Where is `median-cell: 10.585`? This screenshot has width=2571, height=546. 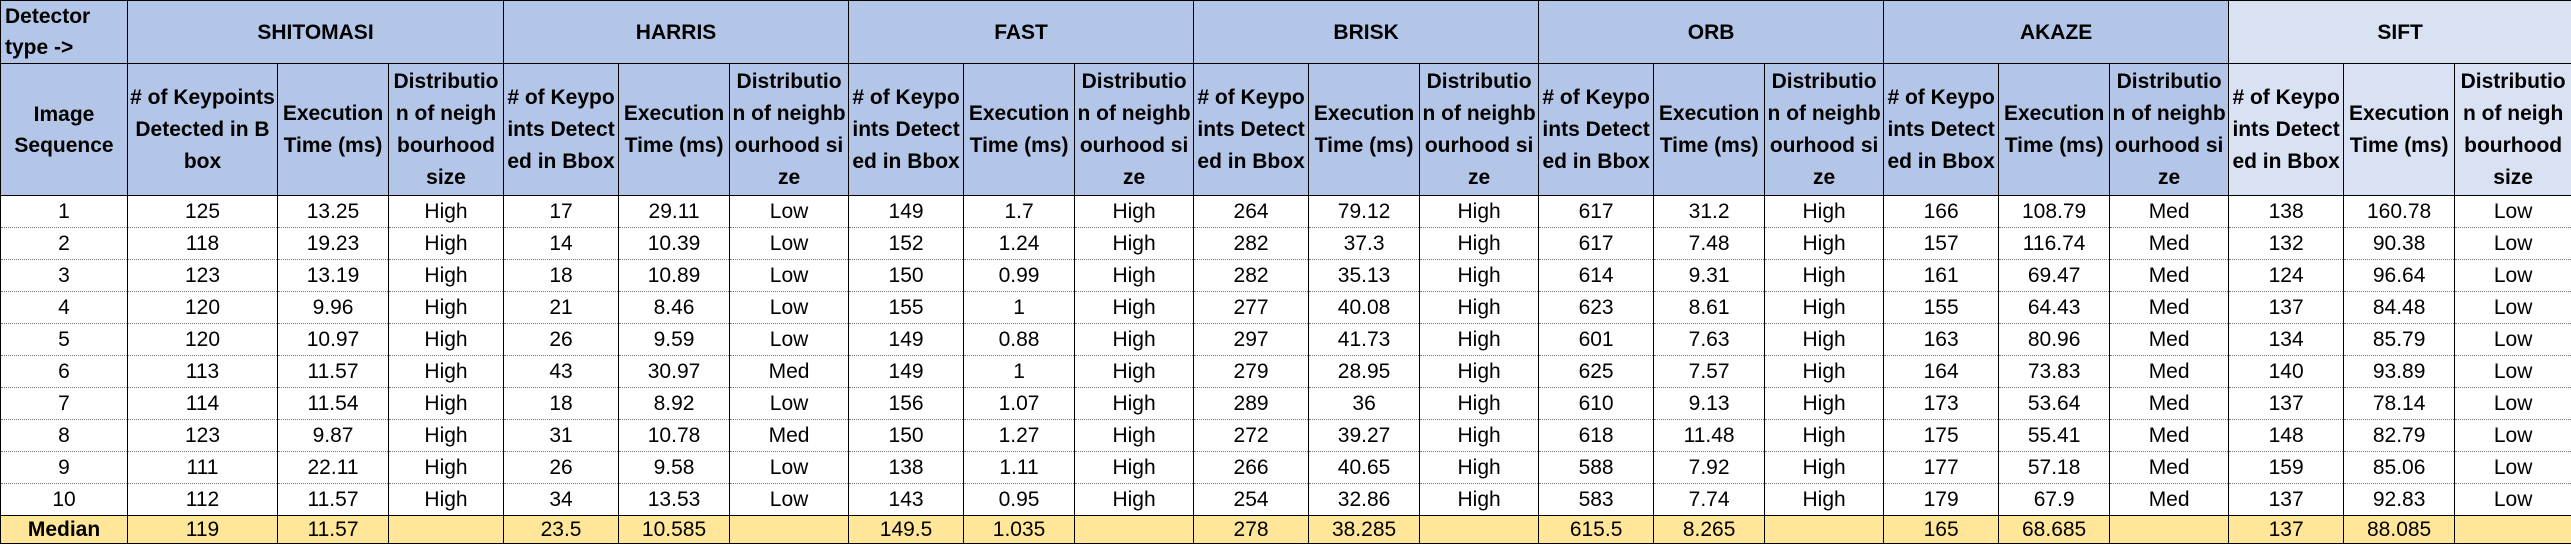
median-cell: 10.585 is located at coordinates (674, 529).